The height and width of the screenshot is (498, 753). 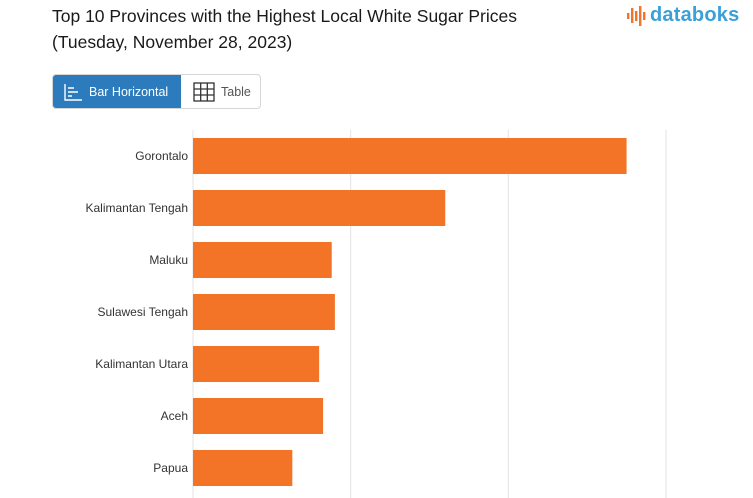 I want to click on bar-maluku, so click(x=262, y=260).